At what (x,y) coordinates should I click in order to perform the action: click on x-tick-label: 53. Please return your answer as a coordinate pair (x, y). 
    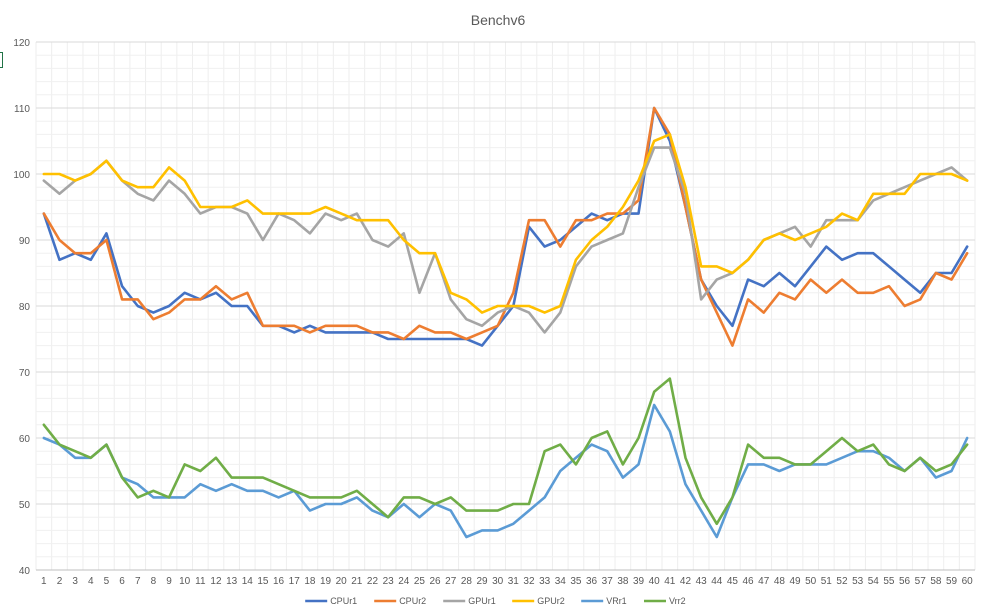
    Looking at the image, I should click on (858, 581).